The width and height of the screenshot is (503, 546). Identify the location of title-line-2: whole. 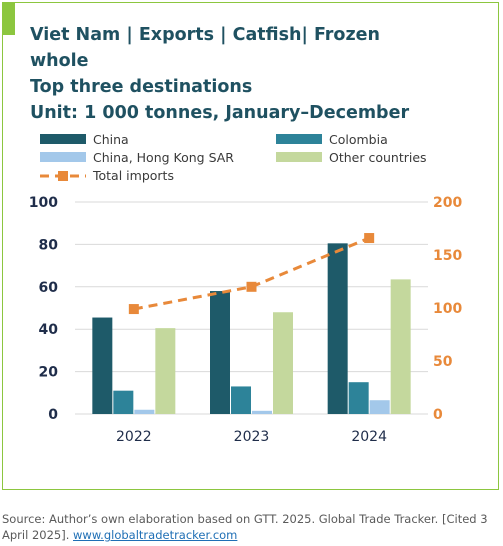
(59, 61).